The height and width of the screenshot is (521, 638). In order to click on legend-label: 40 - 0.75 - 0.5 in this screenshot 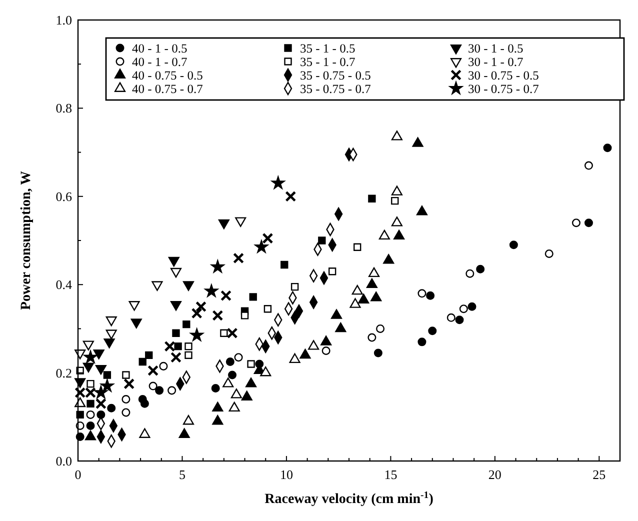, I will do `click(167, 75)`.